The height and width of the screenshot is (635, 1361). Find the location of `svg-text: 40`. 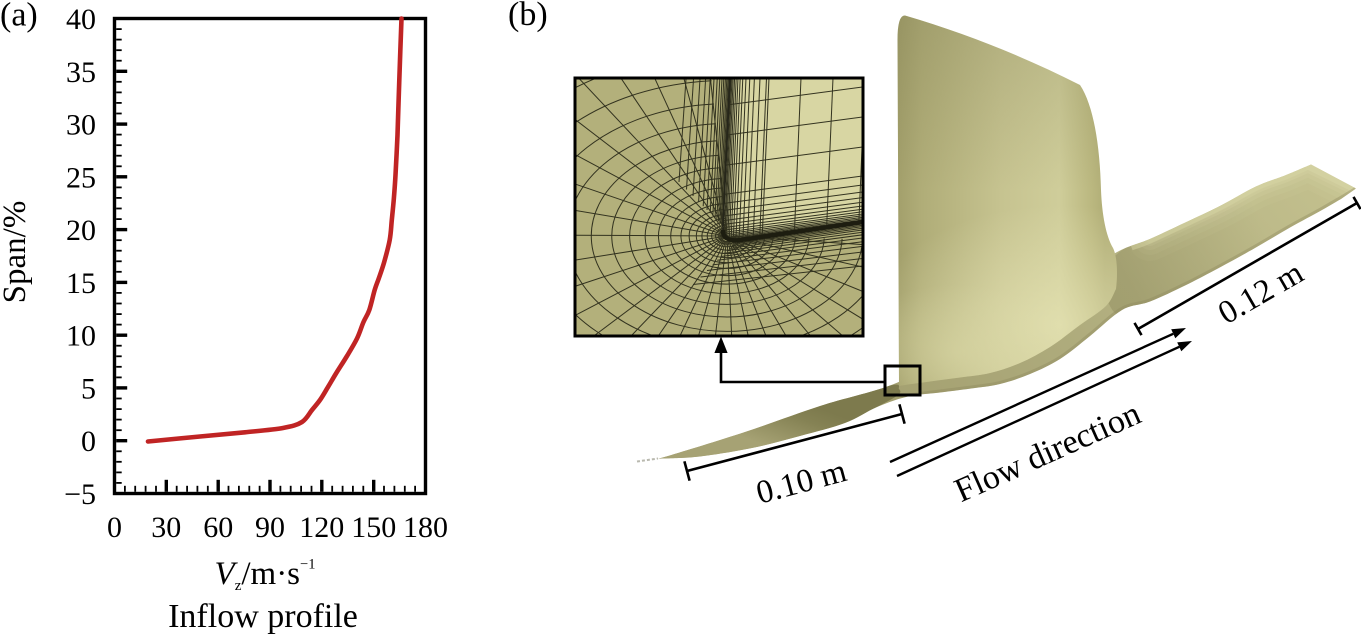

svg-text: 40 is located at coordinates (81, 19).